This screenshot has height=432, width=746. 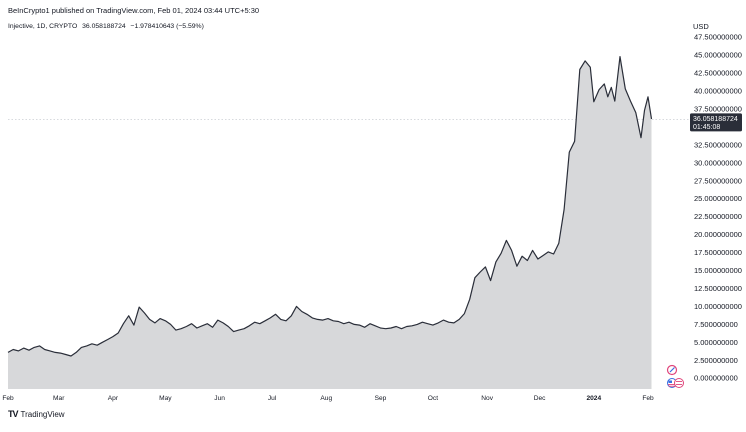 I want to click on x-tick-label: Oct, so click(x=433, y=398).